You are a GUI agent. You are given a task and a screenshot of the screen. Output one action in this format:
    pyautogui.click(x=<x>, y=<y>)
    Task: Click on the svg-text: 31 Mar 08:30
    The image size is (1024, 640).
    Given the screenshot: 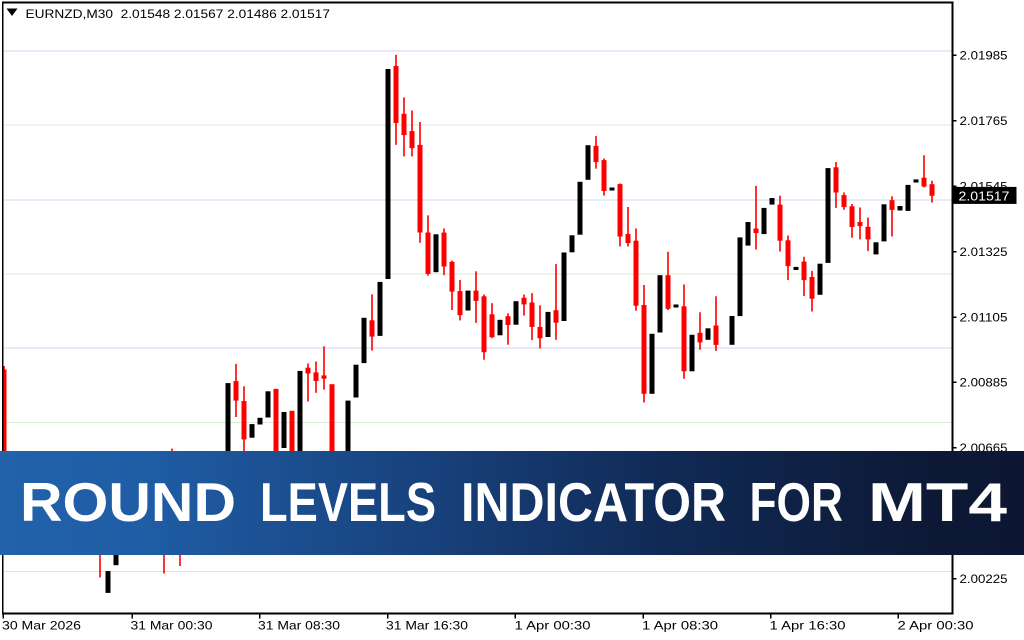 What is the action you would take?
    pyautogui.click(x=299, y=626)
    